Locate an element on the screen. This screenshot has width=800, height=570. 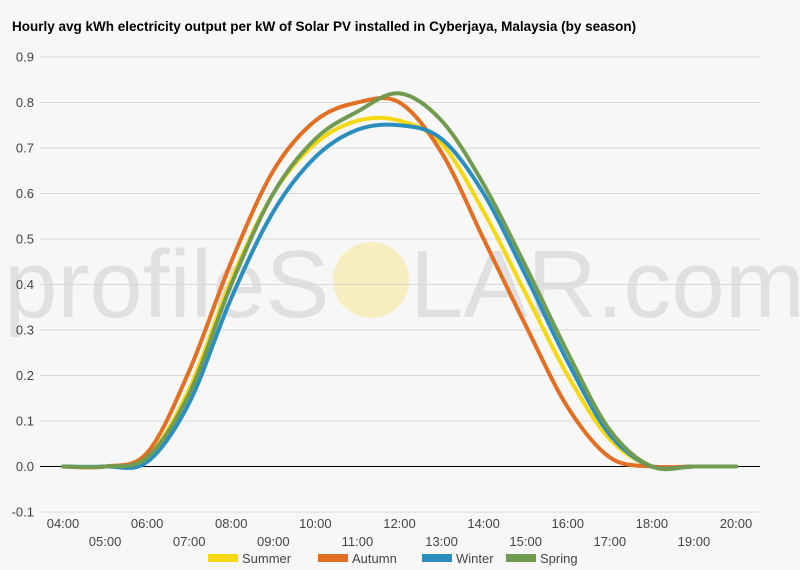
legend-label: Summer is located at coordinates (267, 558).